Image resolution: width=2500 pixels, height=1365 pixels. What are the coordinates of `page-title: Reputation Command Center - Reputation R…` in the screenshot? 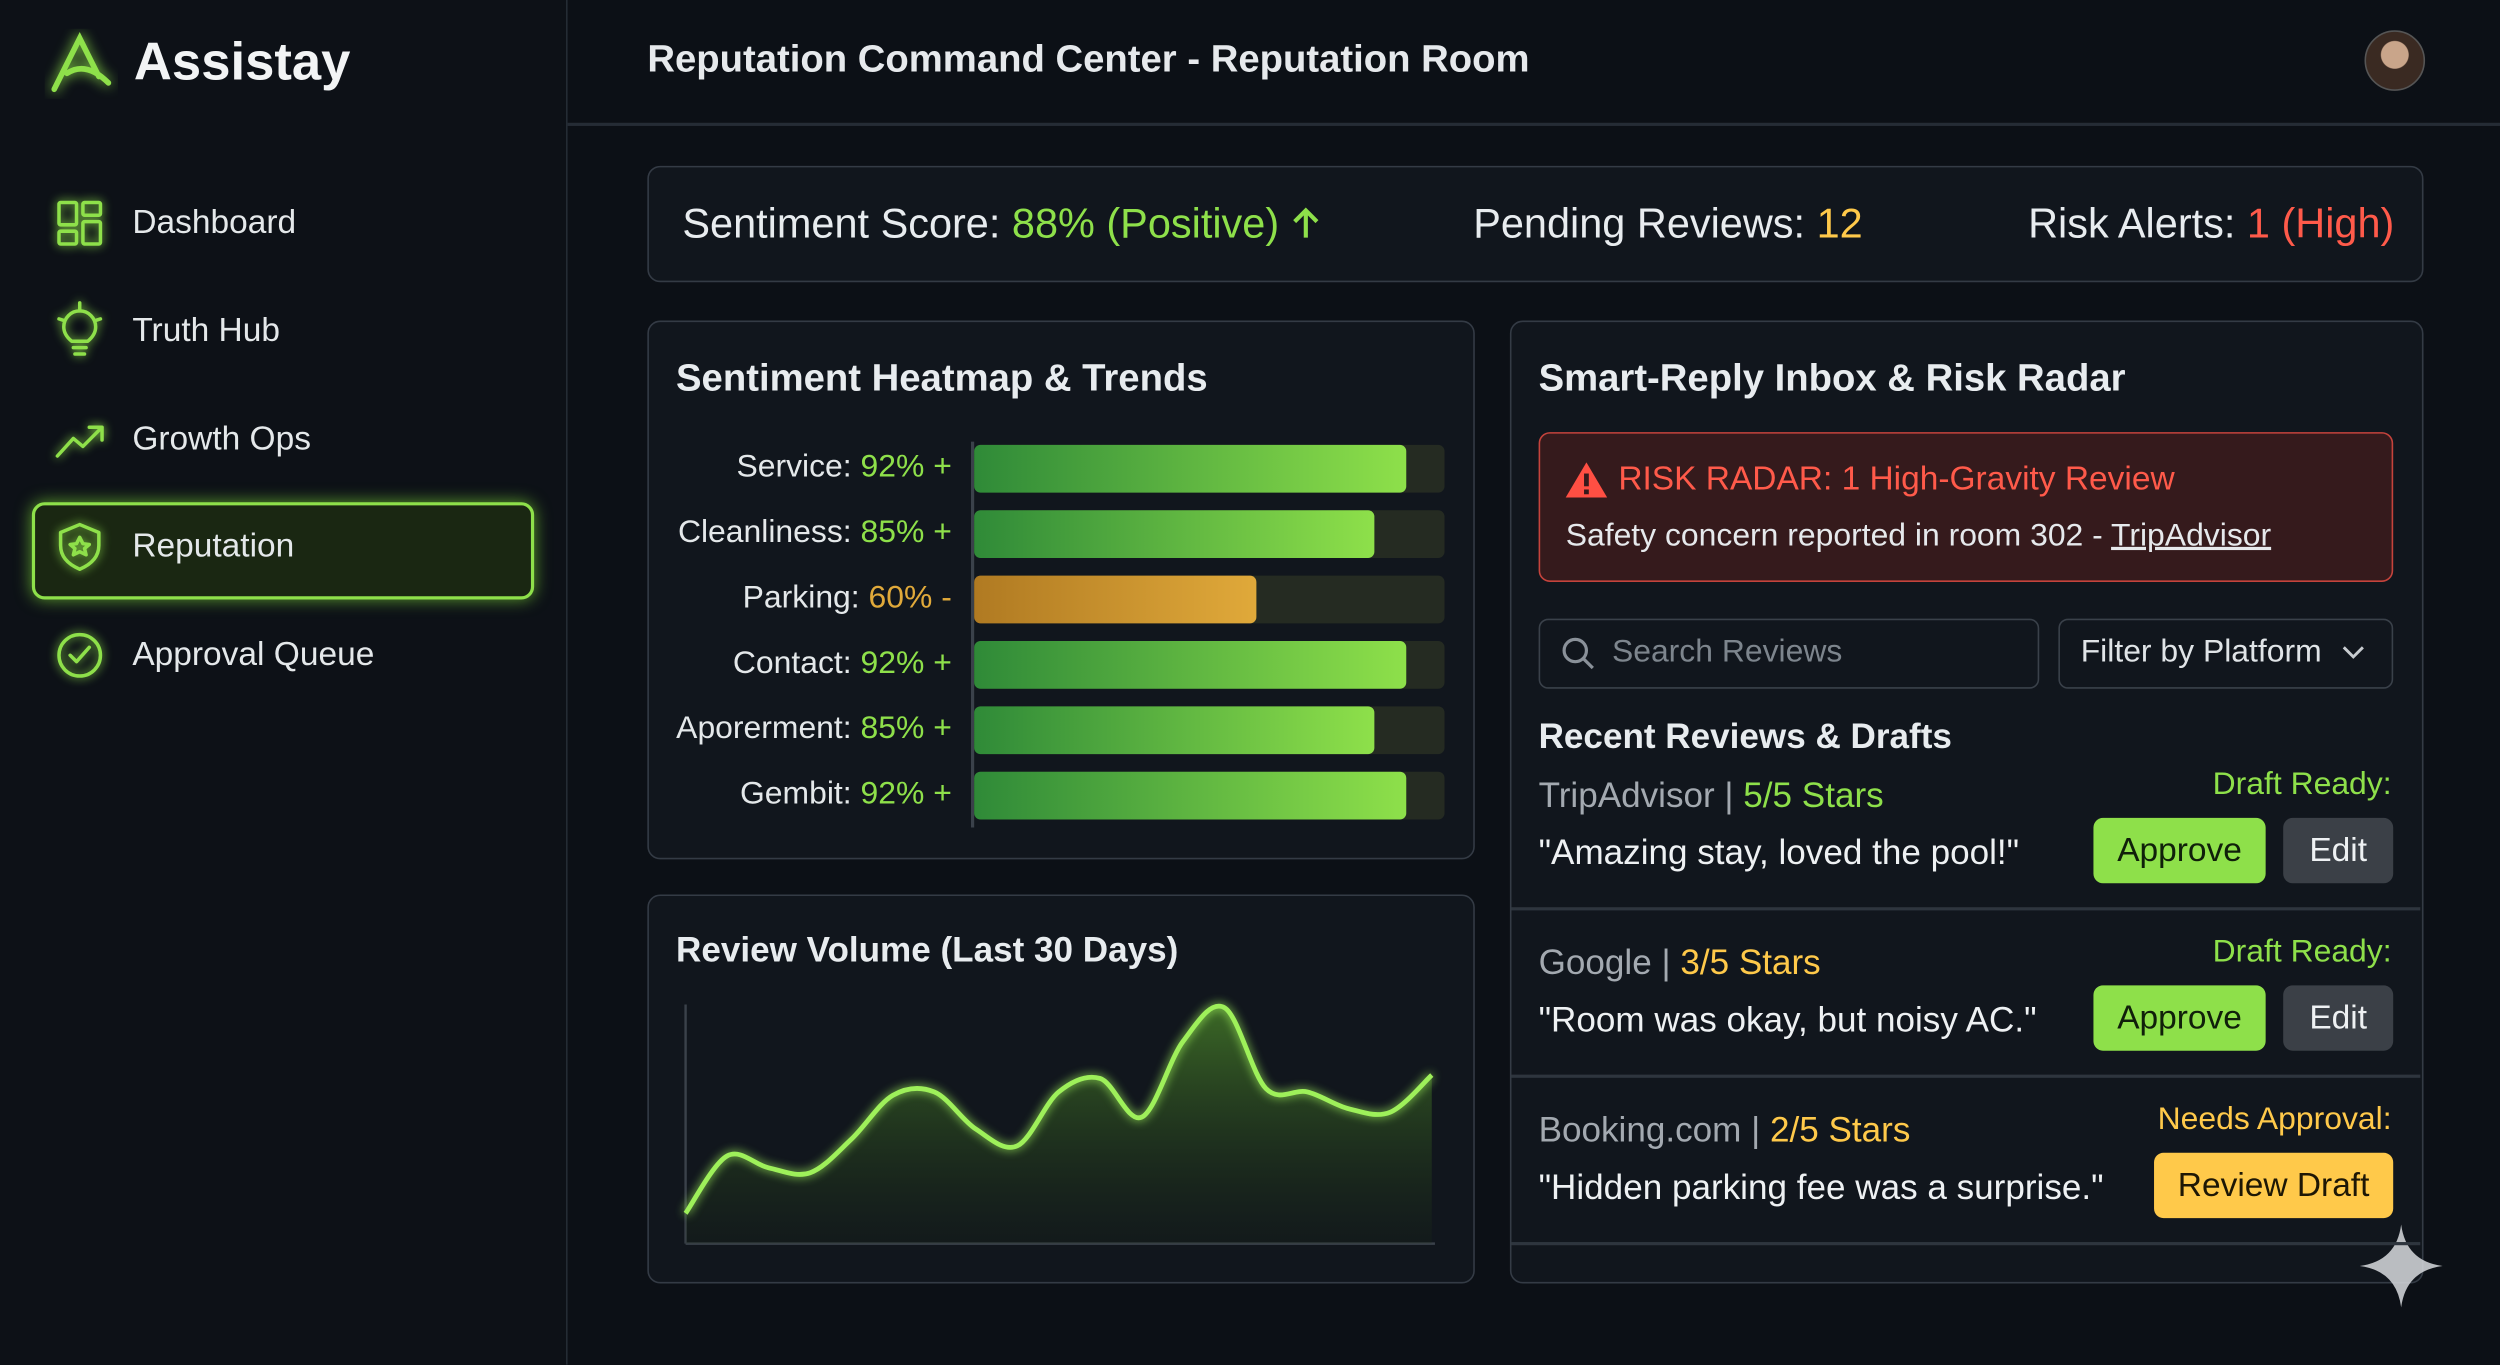 It's located at (1088, 60).